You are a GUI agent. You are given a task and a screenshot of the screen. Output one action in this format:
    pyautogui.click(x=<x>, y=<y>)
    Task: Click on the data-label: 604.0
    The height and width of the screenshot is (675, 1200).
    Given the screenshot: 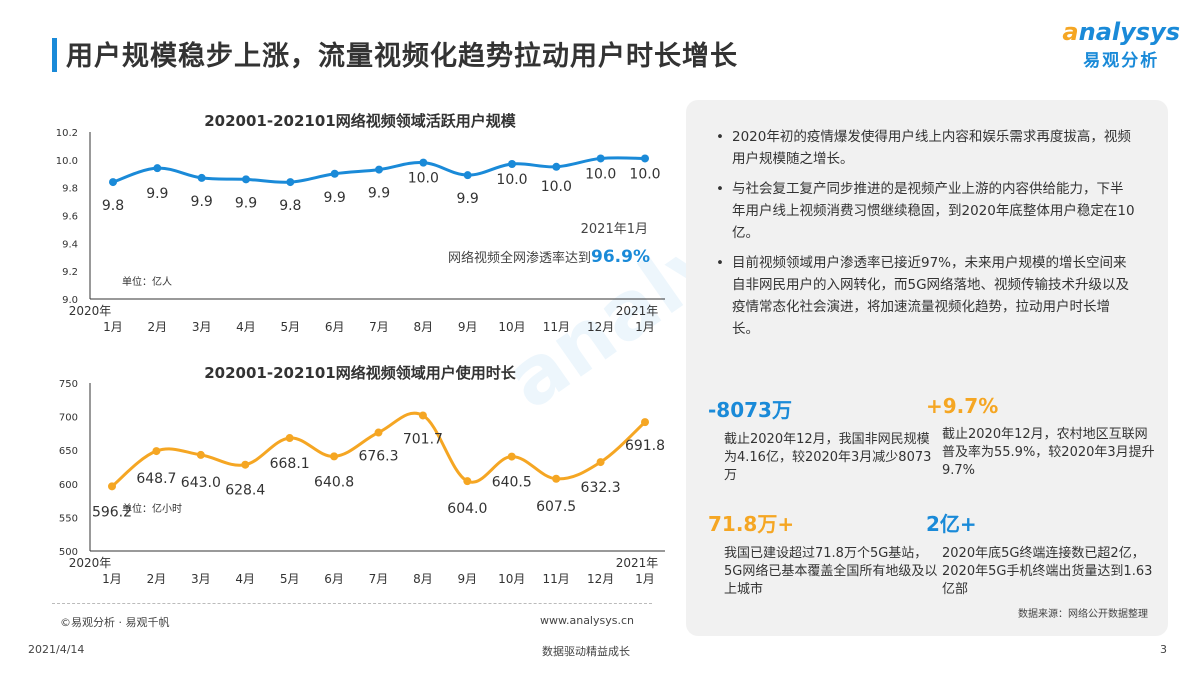 What is the action you would take?
    pyautogui.click(x=467, y=509)
    